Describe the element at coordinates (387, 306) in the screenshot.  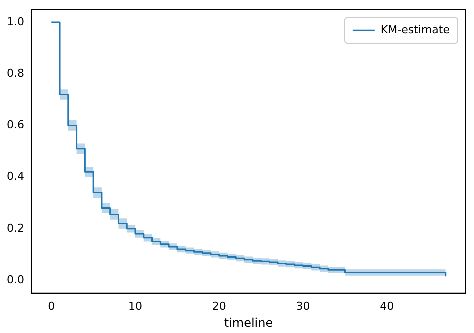
I see `x-tick-label: 40` at that location.